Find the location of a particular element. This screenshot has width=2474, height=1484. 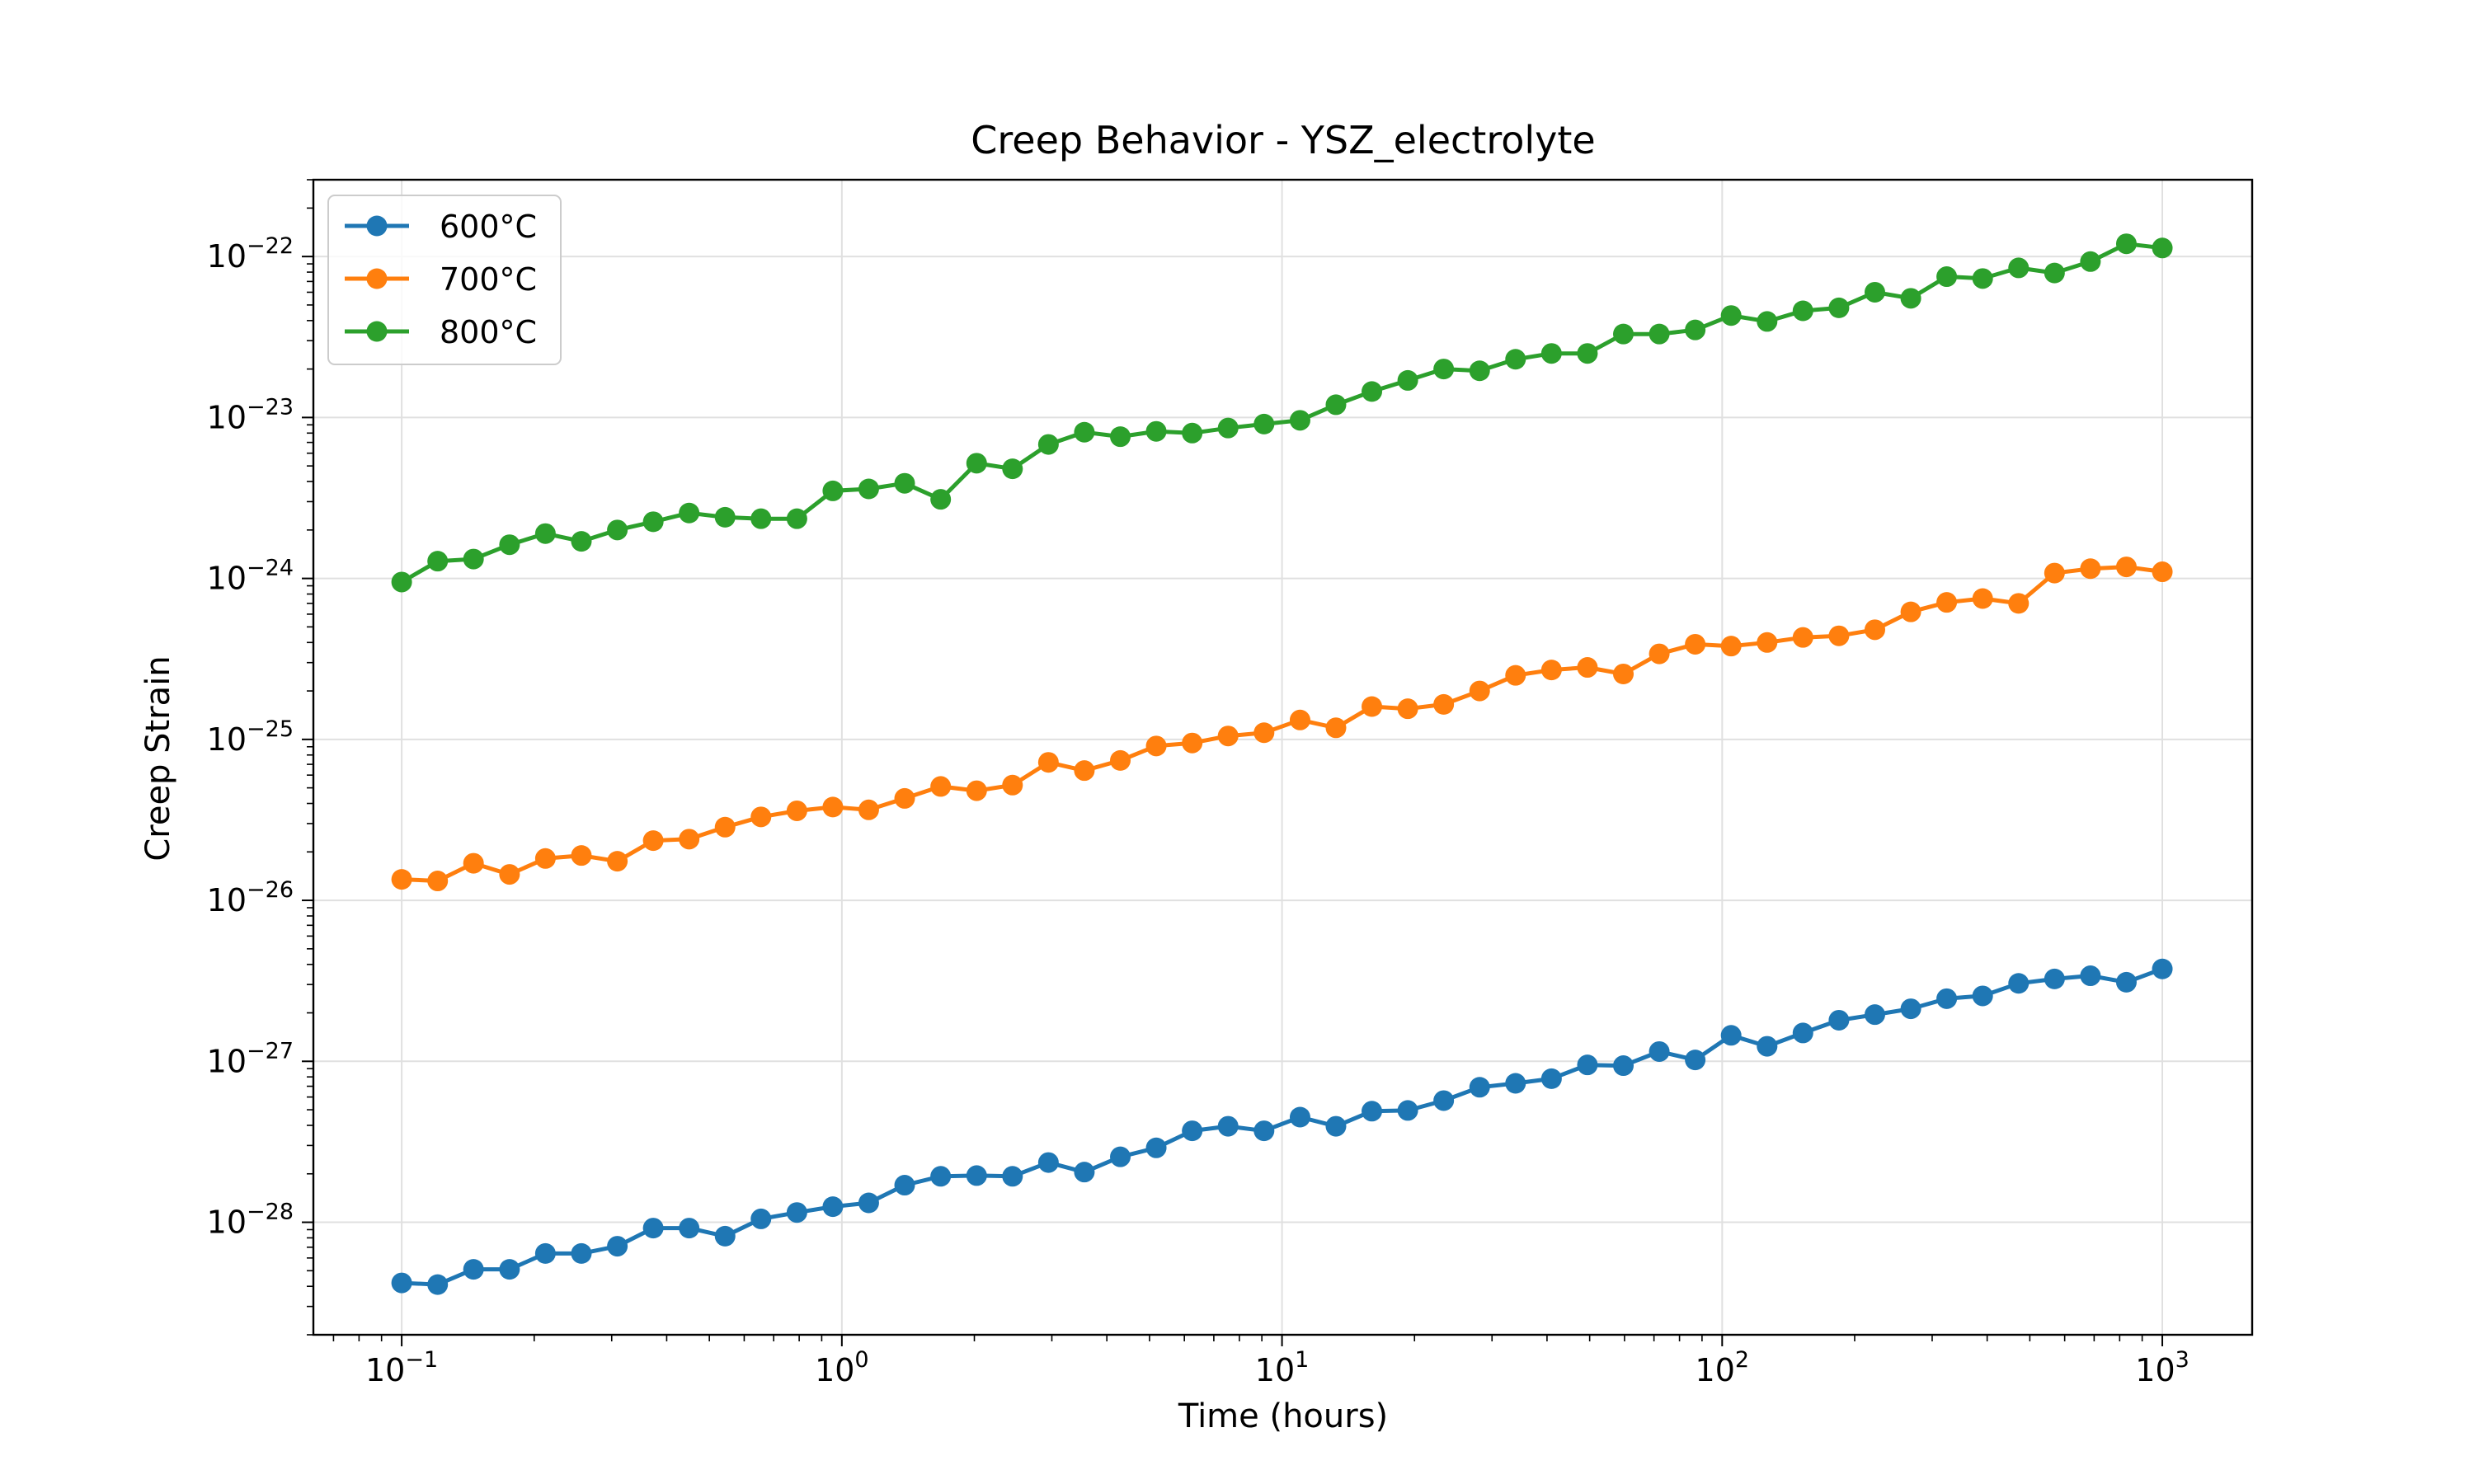

legend-label: 700°C is located at coordinates (488, 279).